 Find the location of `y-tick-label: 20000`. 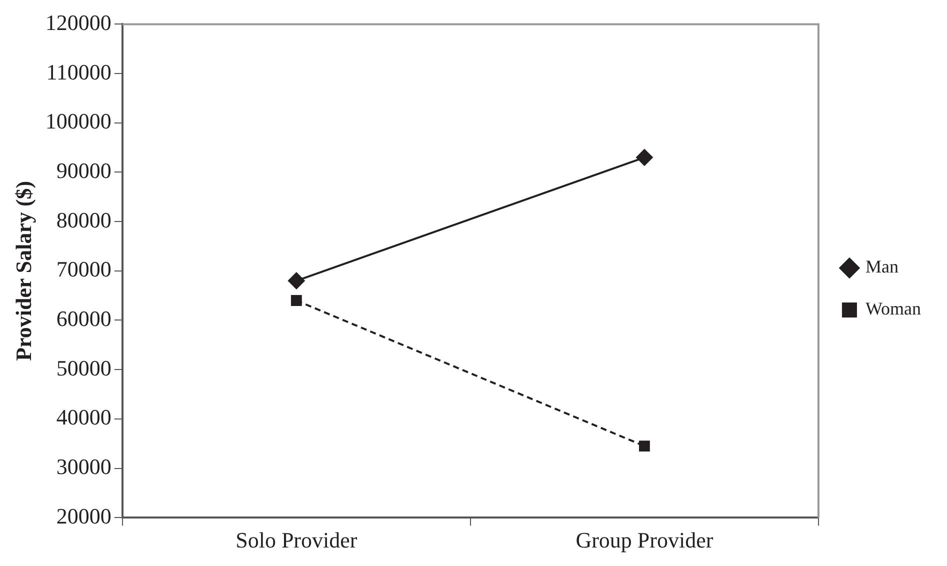

y-tick-label: 20000 is located at coordinates (84, 515).